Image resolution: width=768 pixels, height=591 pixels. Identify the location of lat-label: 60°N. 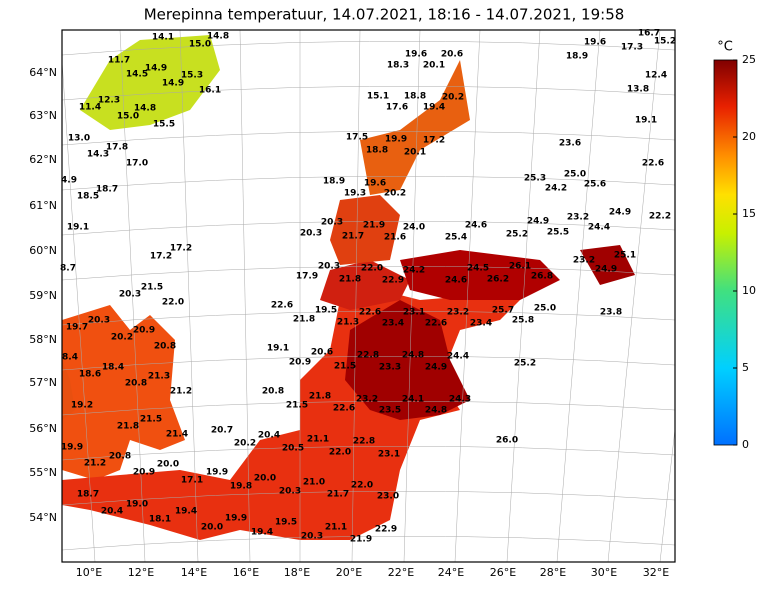
(43, 250).